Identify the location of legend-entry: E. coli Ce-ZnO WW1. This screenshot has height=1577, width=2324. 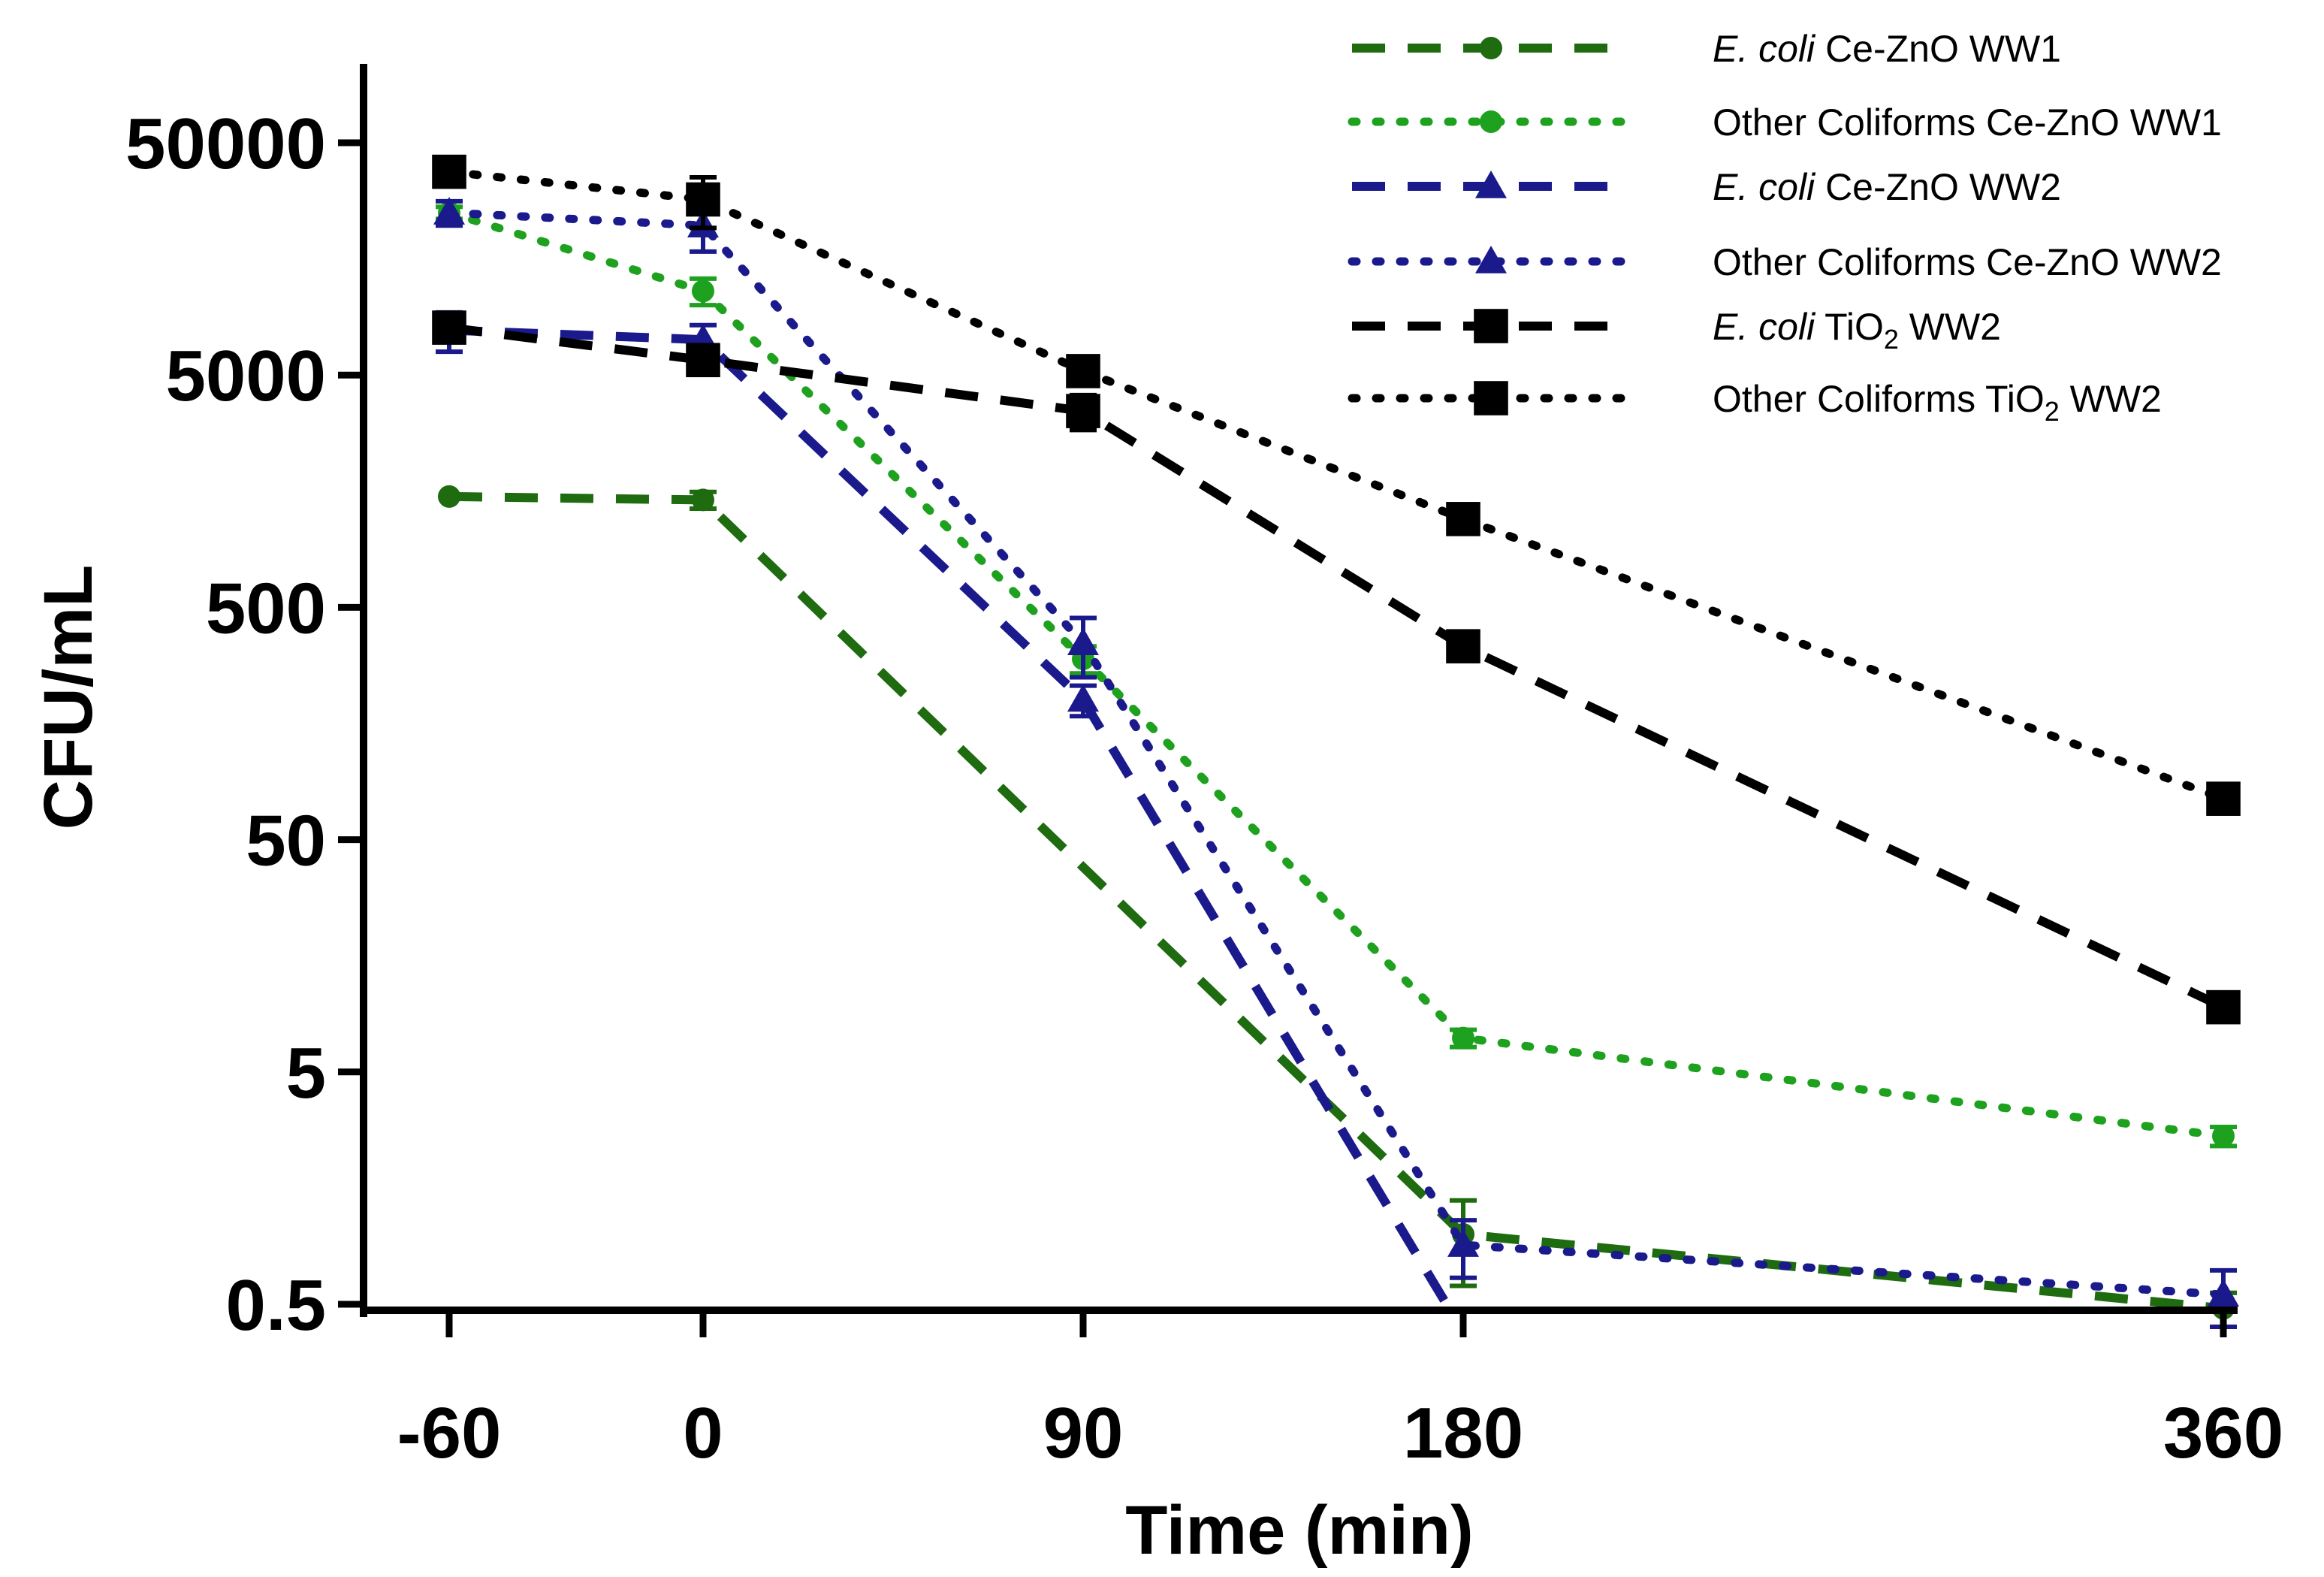
(1706, 49).